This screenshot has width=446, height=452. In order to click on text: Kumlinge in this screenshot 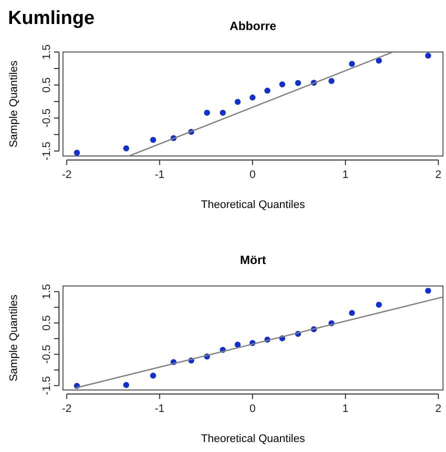, I will do `click(51, 18)`.